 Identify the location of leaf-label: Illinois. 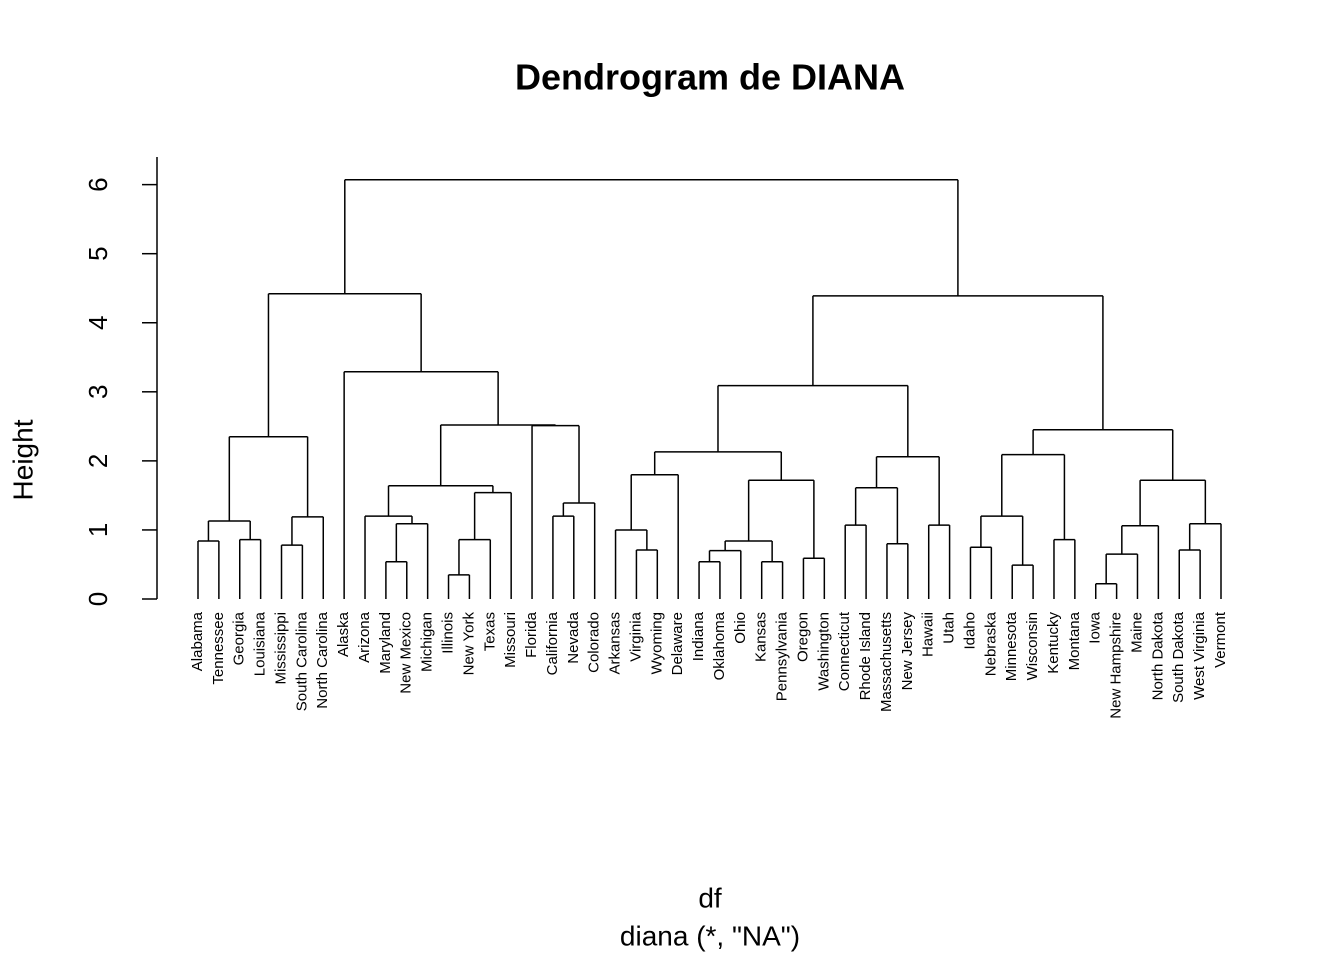
(447, 633).